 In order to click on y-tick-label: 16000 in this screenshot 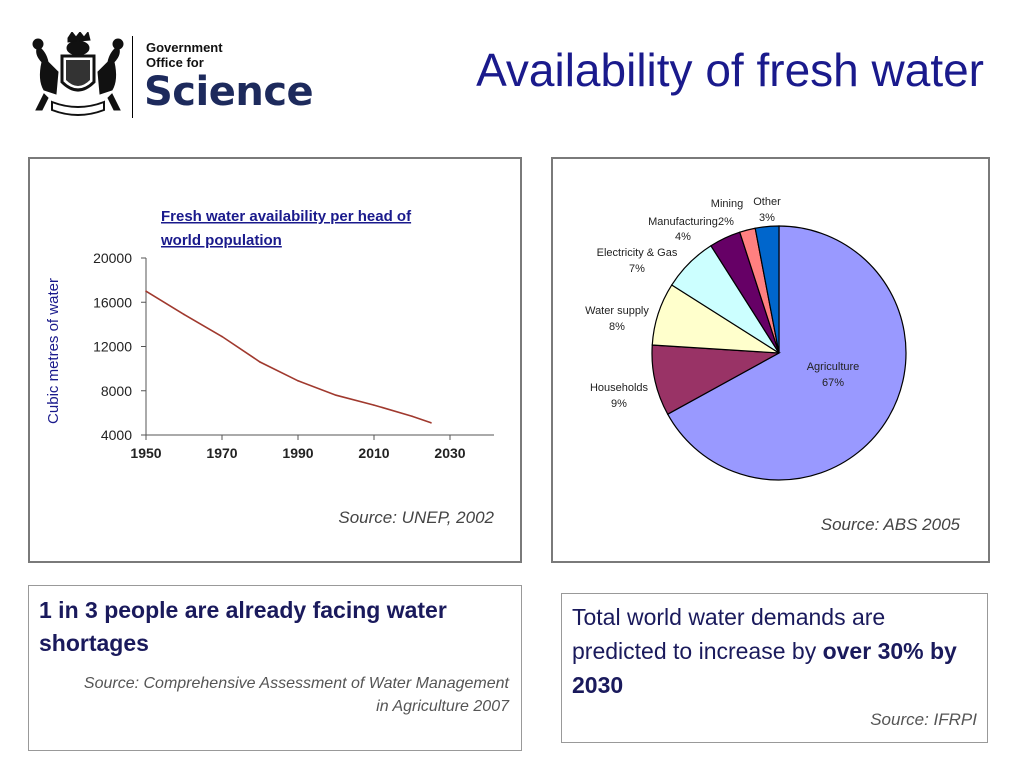, I will do `click(112, 302)`.